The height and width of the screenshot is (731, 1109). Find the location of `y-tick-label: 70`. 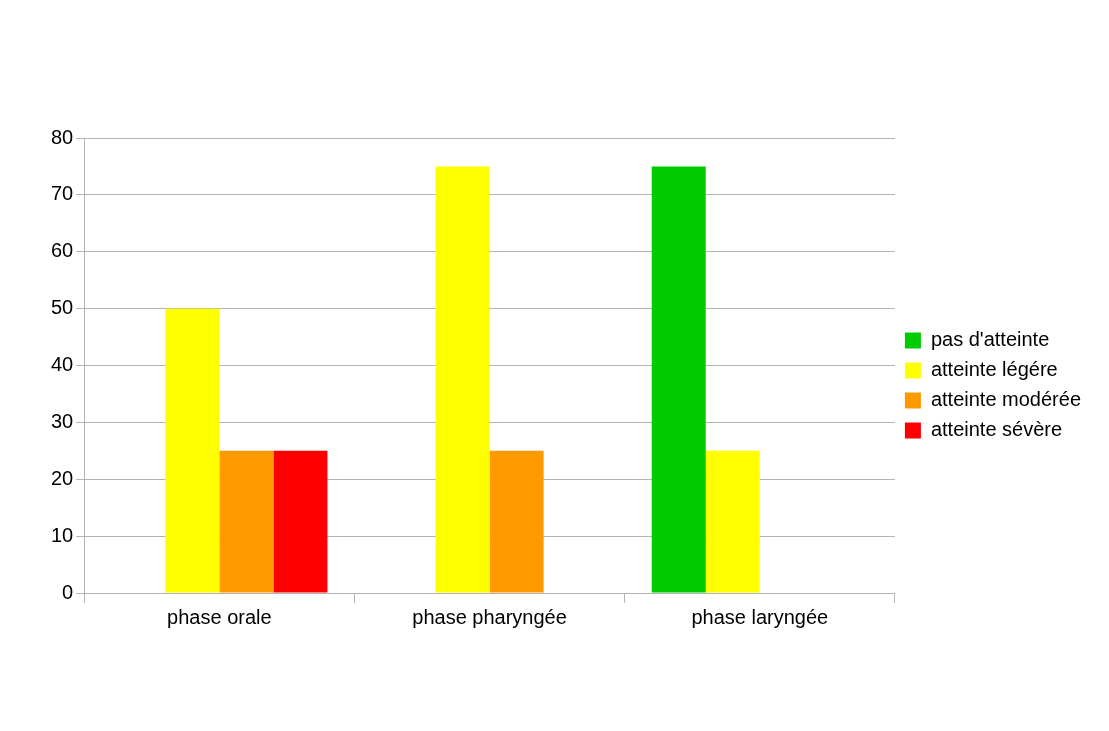

y-tick-label: 70 is located at coordinates (62, 193).